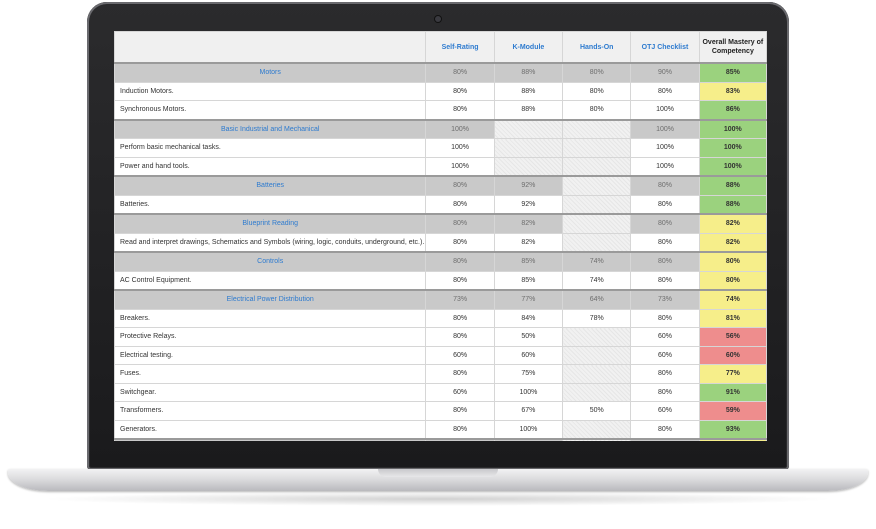 The height and width of the screenshot is (529, 876). Describe the element at coordinates (270, 429) in the screenshot. I see `competency-name: Generators.` at that location.